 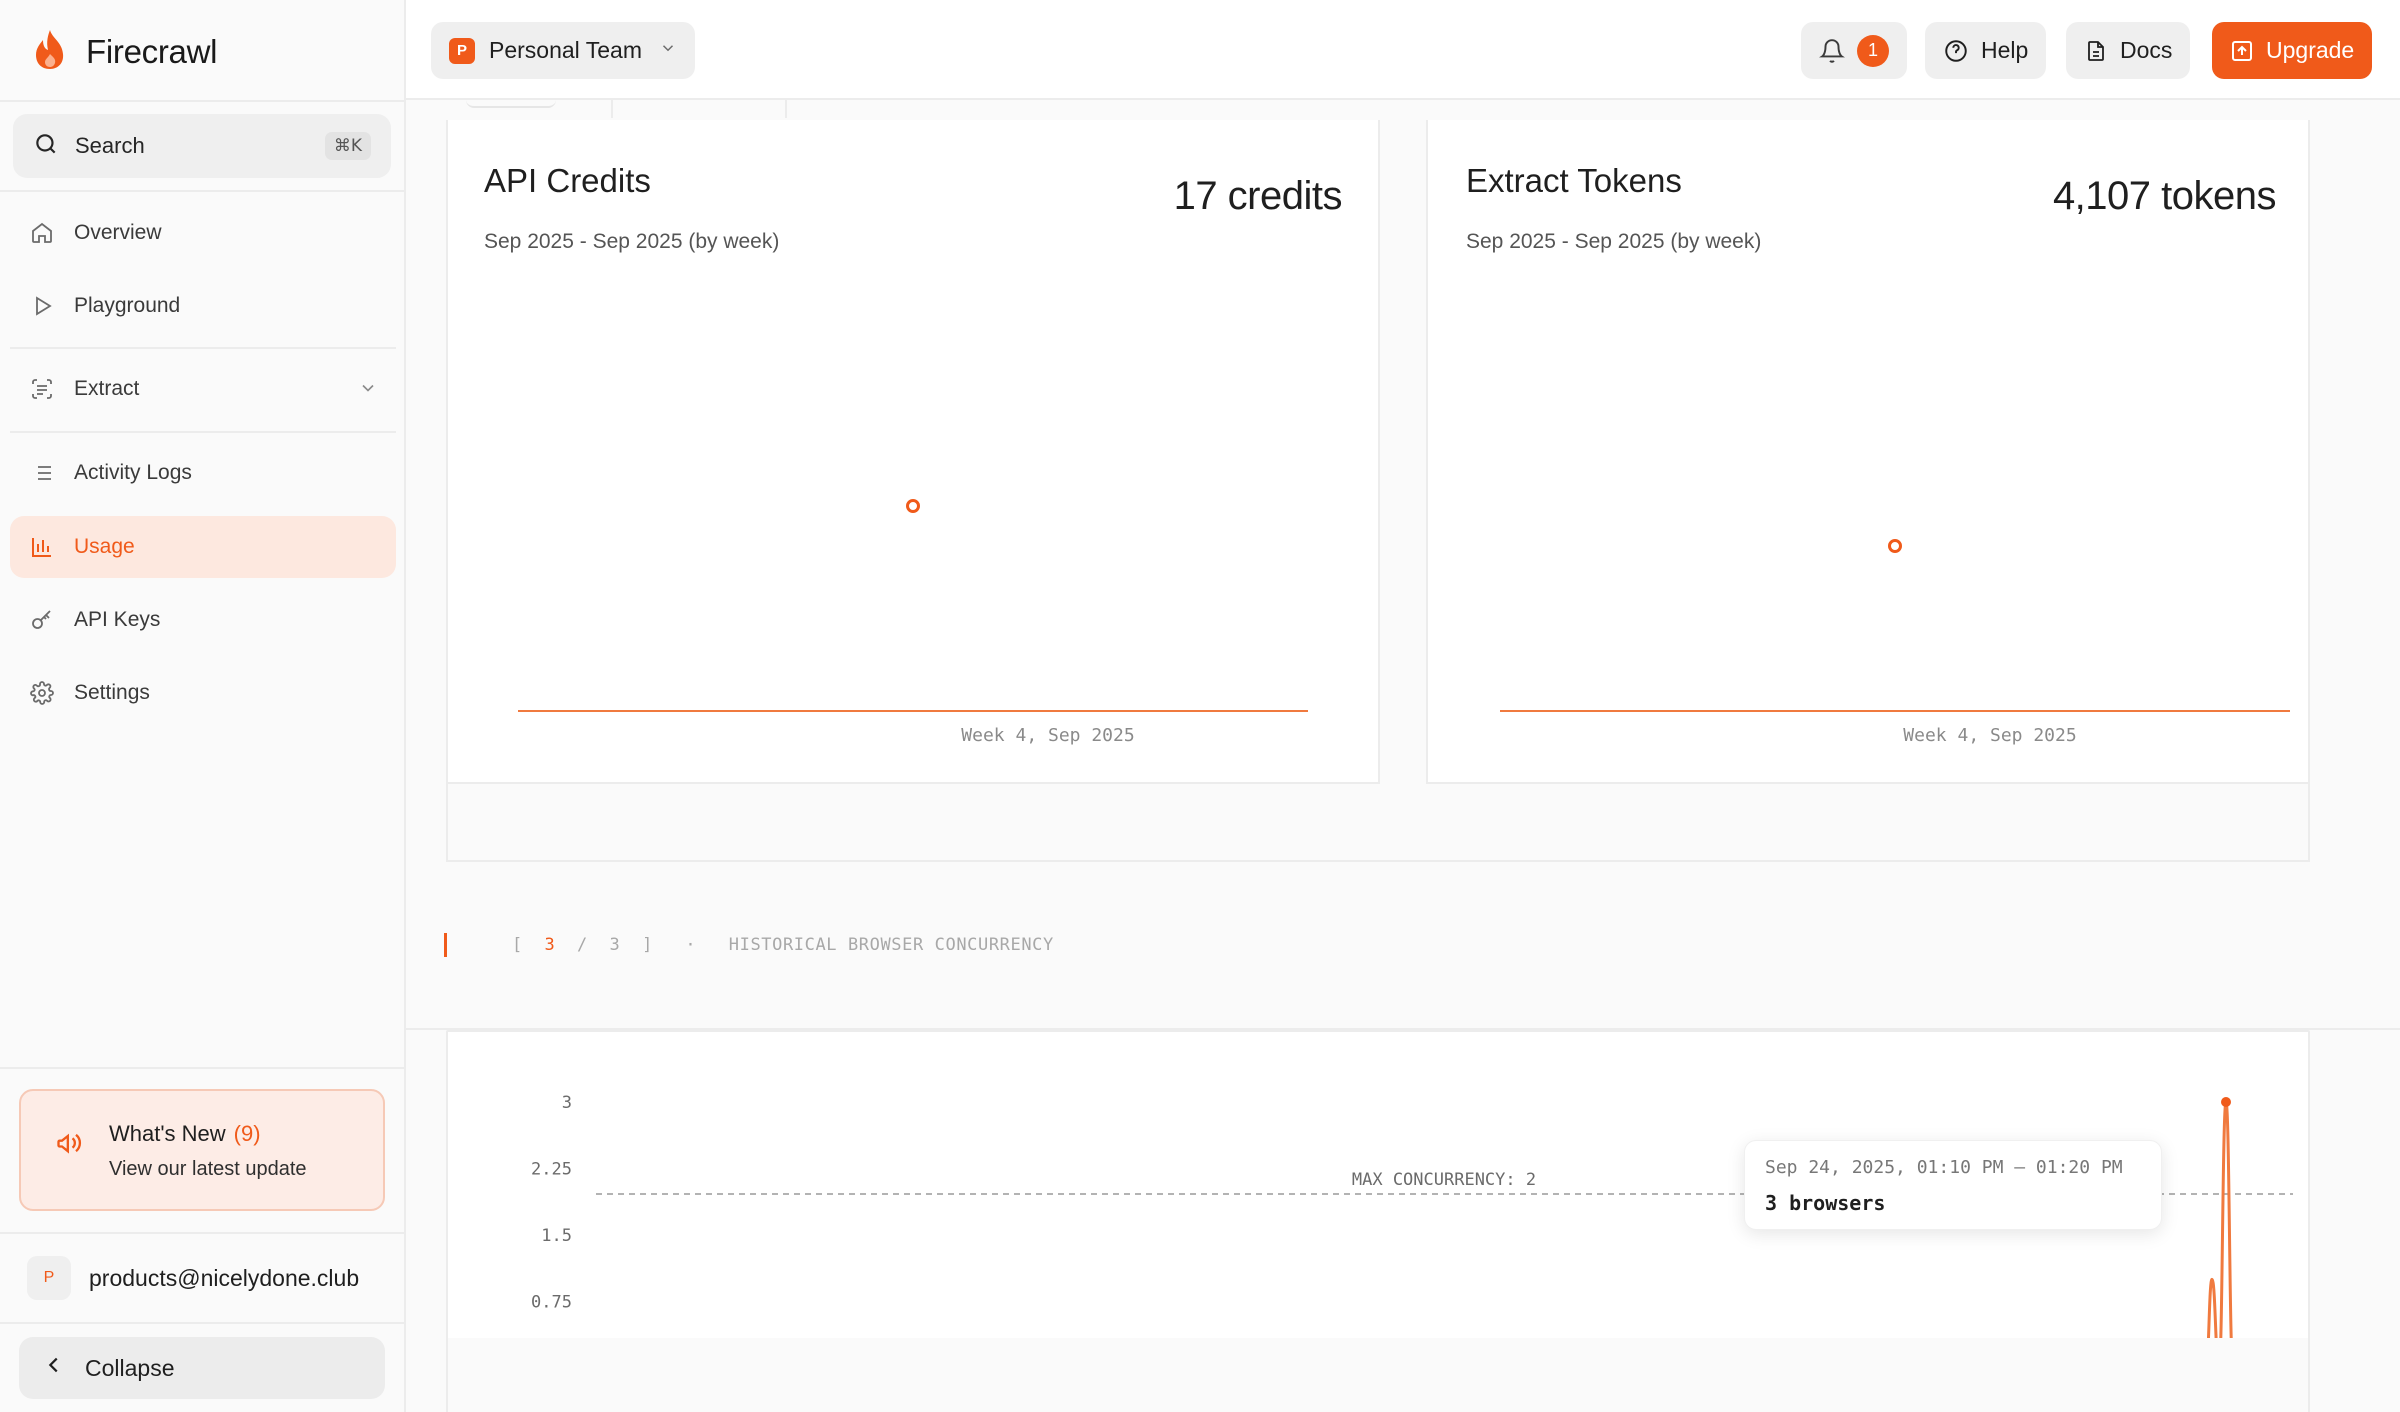 What do you see at coordinates (69, 1145) in the screenshot?
I see `megaphone-icon` at bounding box center [69, 1145].